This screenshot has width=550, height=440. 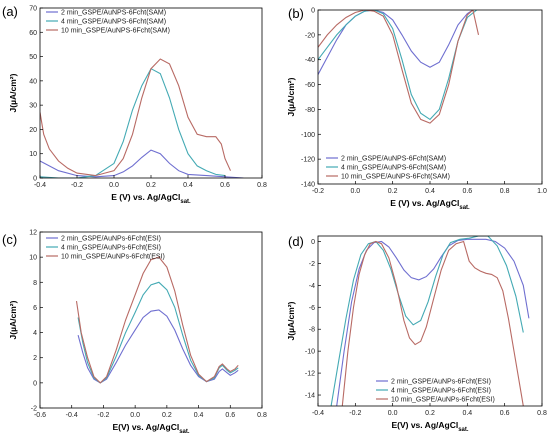 I want to click on y-tick-label: -4, so click(x=312, y=286).